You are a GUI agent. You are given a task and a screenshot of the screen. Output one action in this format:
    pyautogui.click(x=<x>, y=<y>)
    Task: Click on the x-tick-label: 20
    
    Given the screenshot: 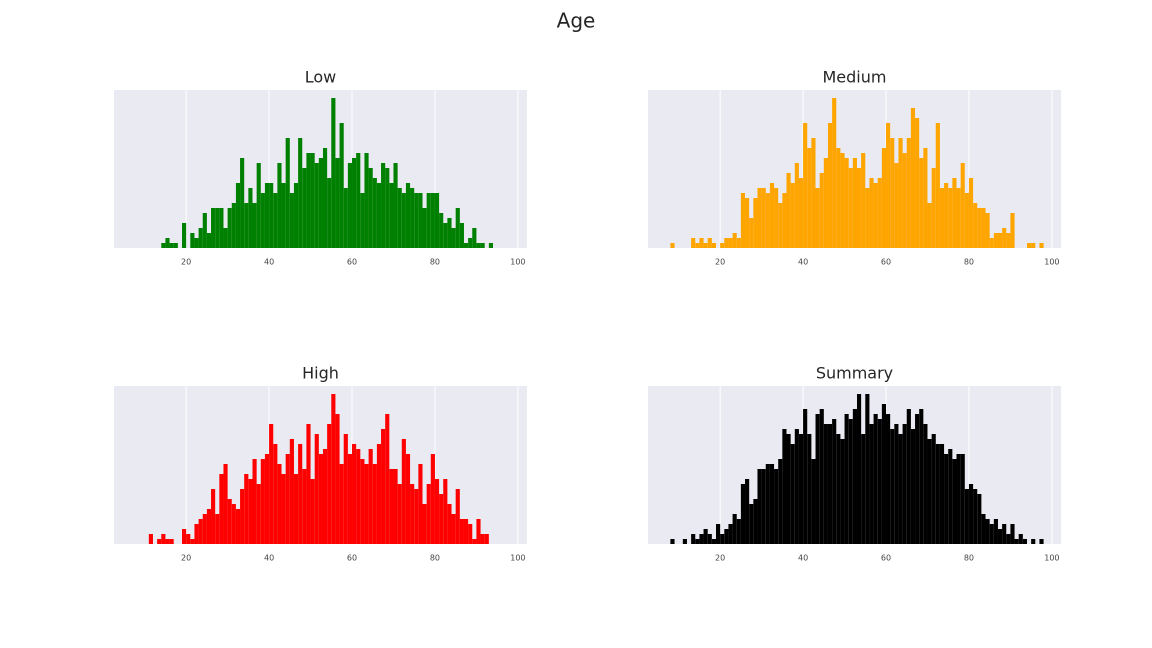 What is the action you would take?
    pyautogui.click(x=720, y=262)
    